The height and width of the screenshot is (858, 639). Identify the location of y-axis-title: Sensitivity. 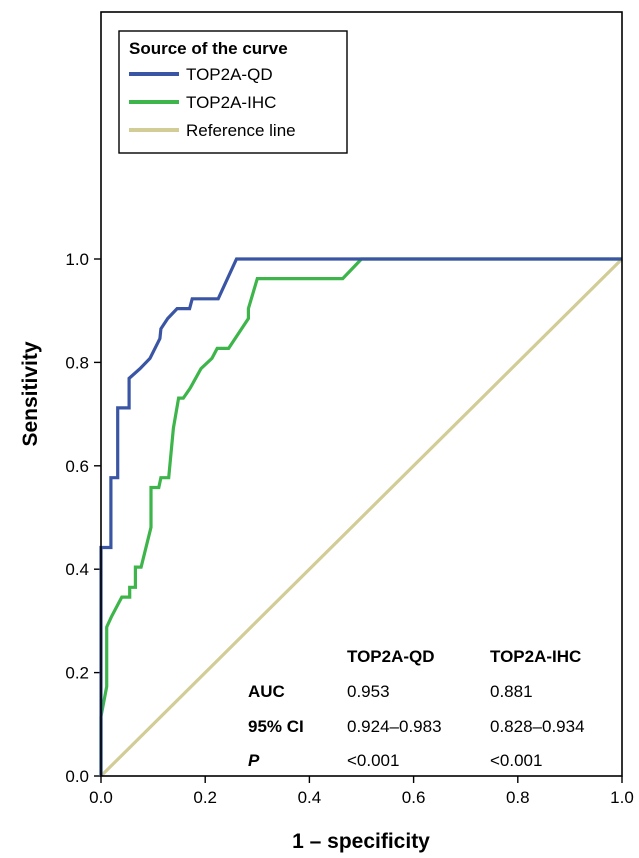
(30, 393).